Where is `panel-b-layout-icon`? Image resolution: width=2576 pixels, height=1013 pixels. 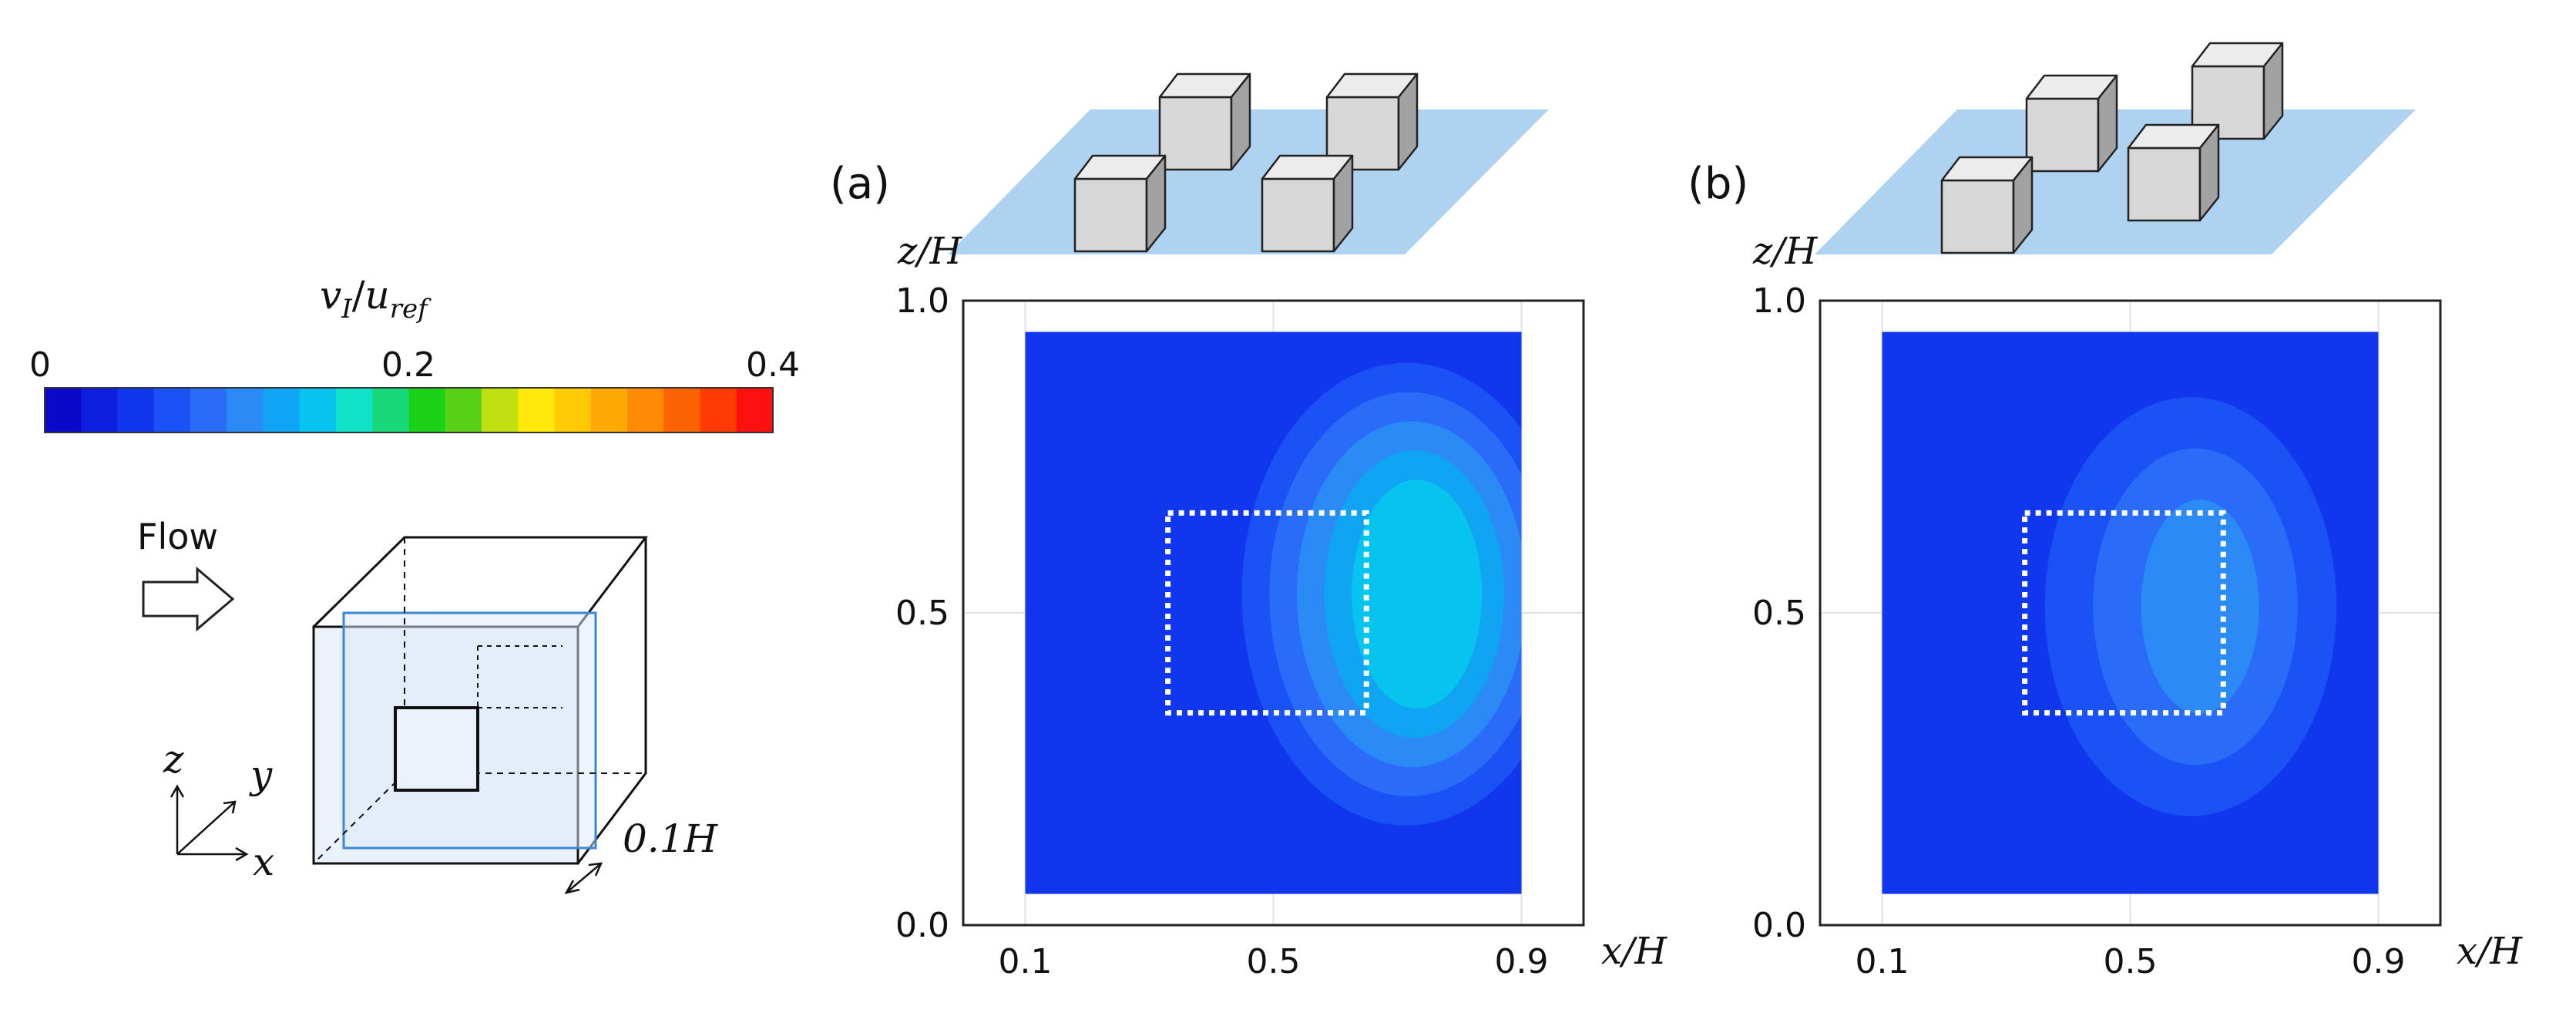
panel-b-layout-icon is located at coordinates (2115, 148).